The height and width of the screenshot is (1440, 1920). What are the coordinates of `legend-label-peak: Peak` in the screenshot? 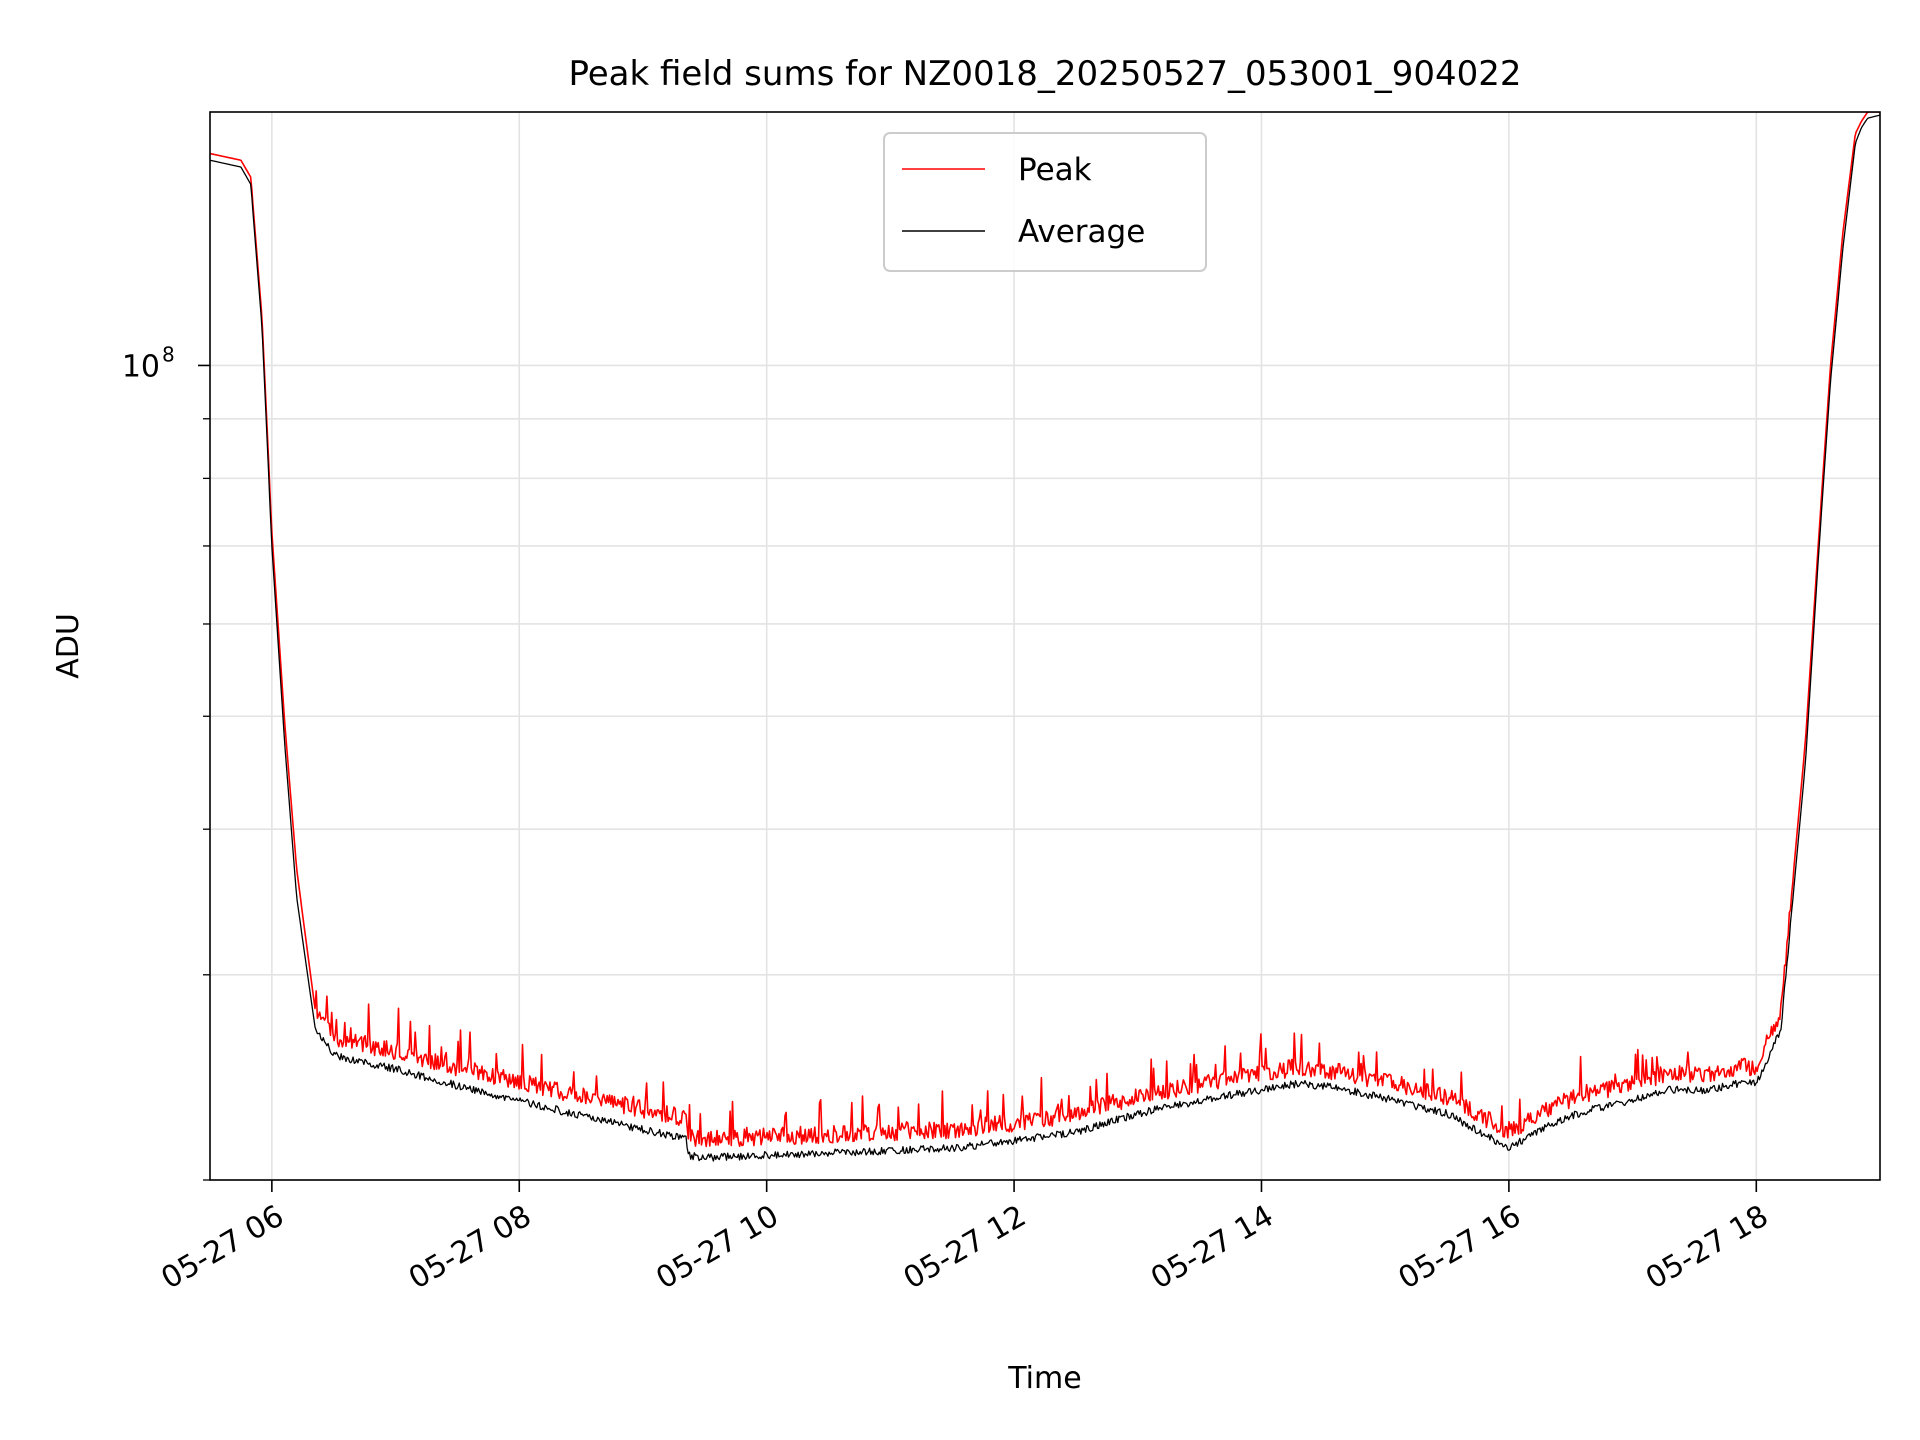 It's located at (1055, 170).